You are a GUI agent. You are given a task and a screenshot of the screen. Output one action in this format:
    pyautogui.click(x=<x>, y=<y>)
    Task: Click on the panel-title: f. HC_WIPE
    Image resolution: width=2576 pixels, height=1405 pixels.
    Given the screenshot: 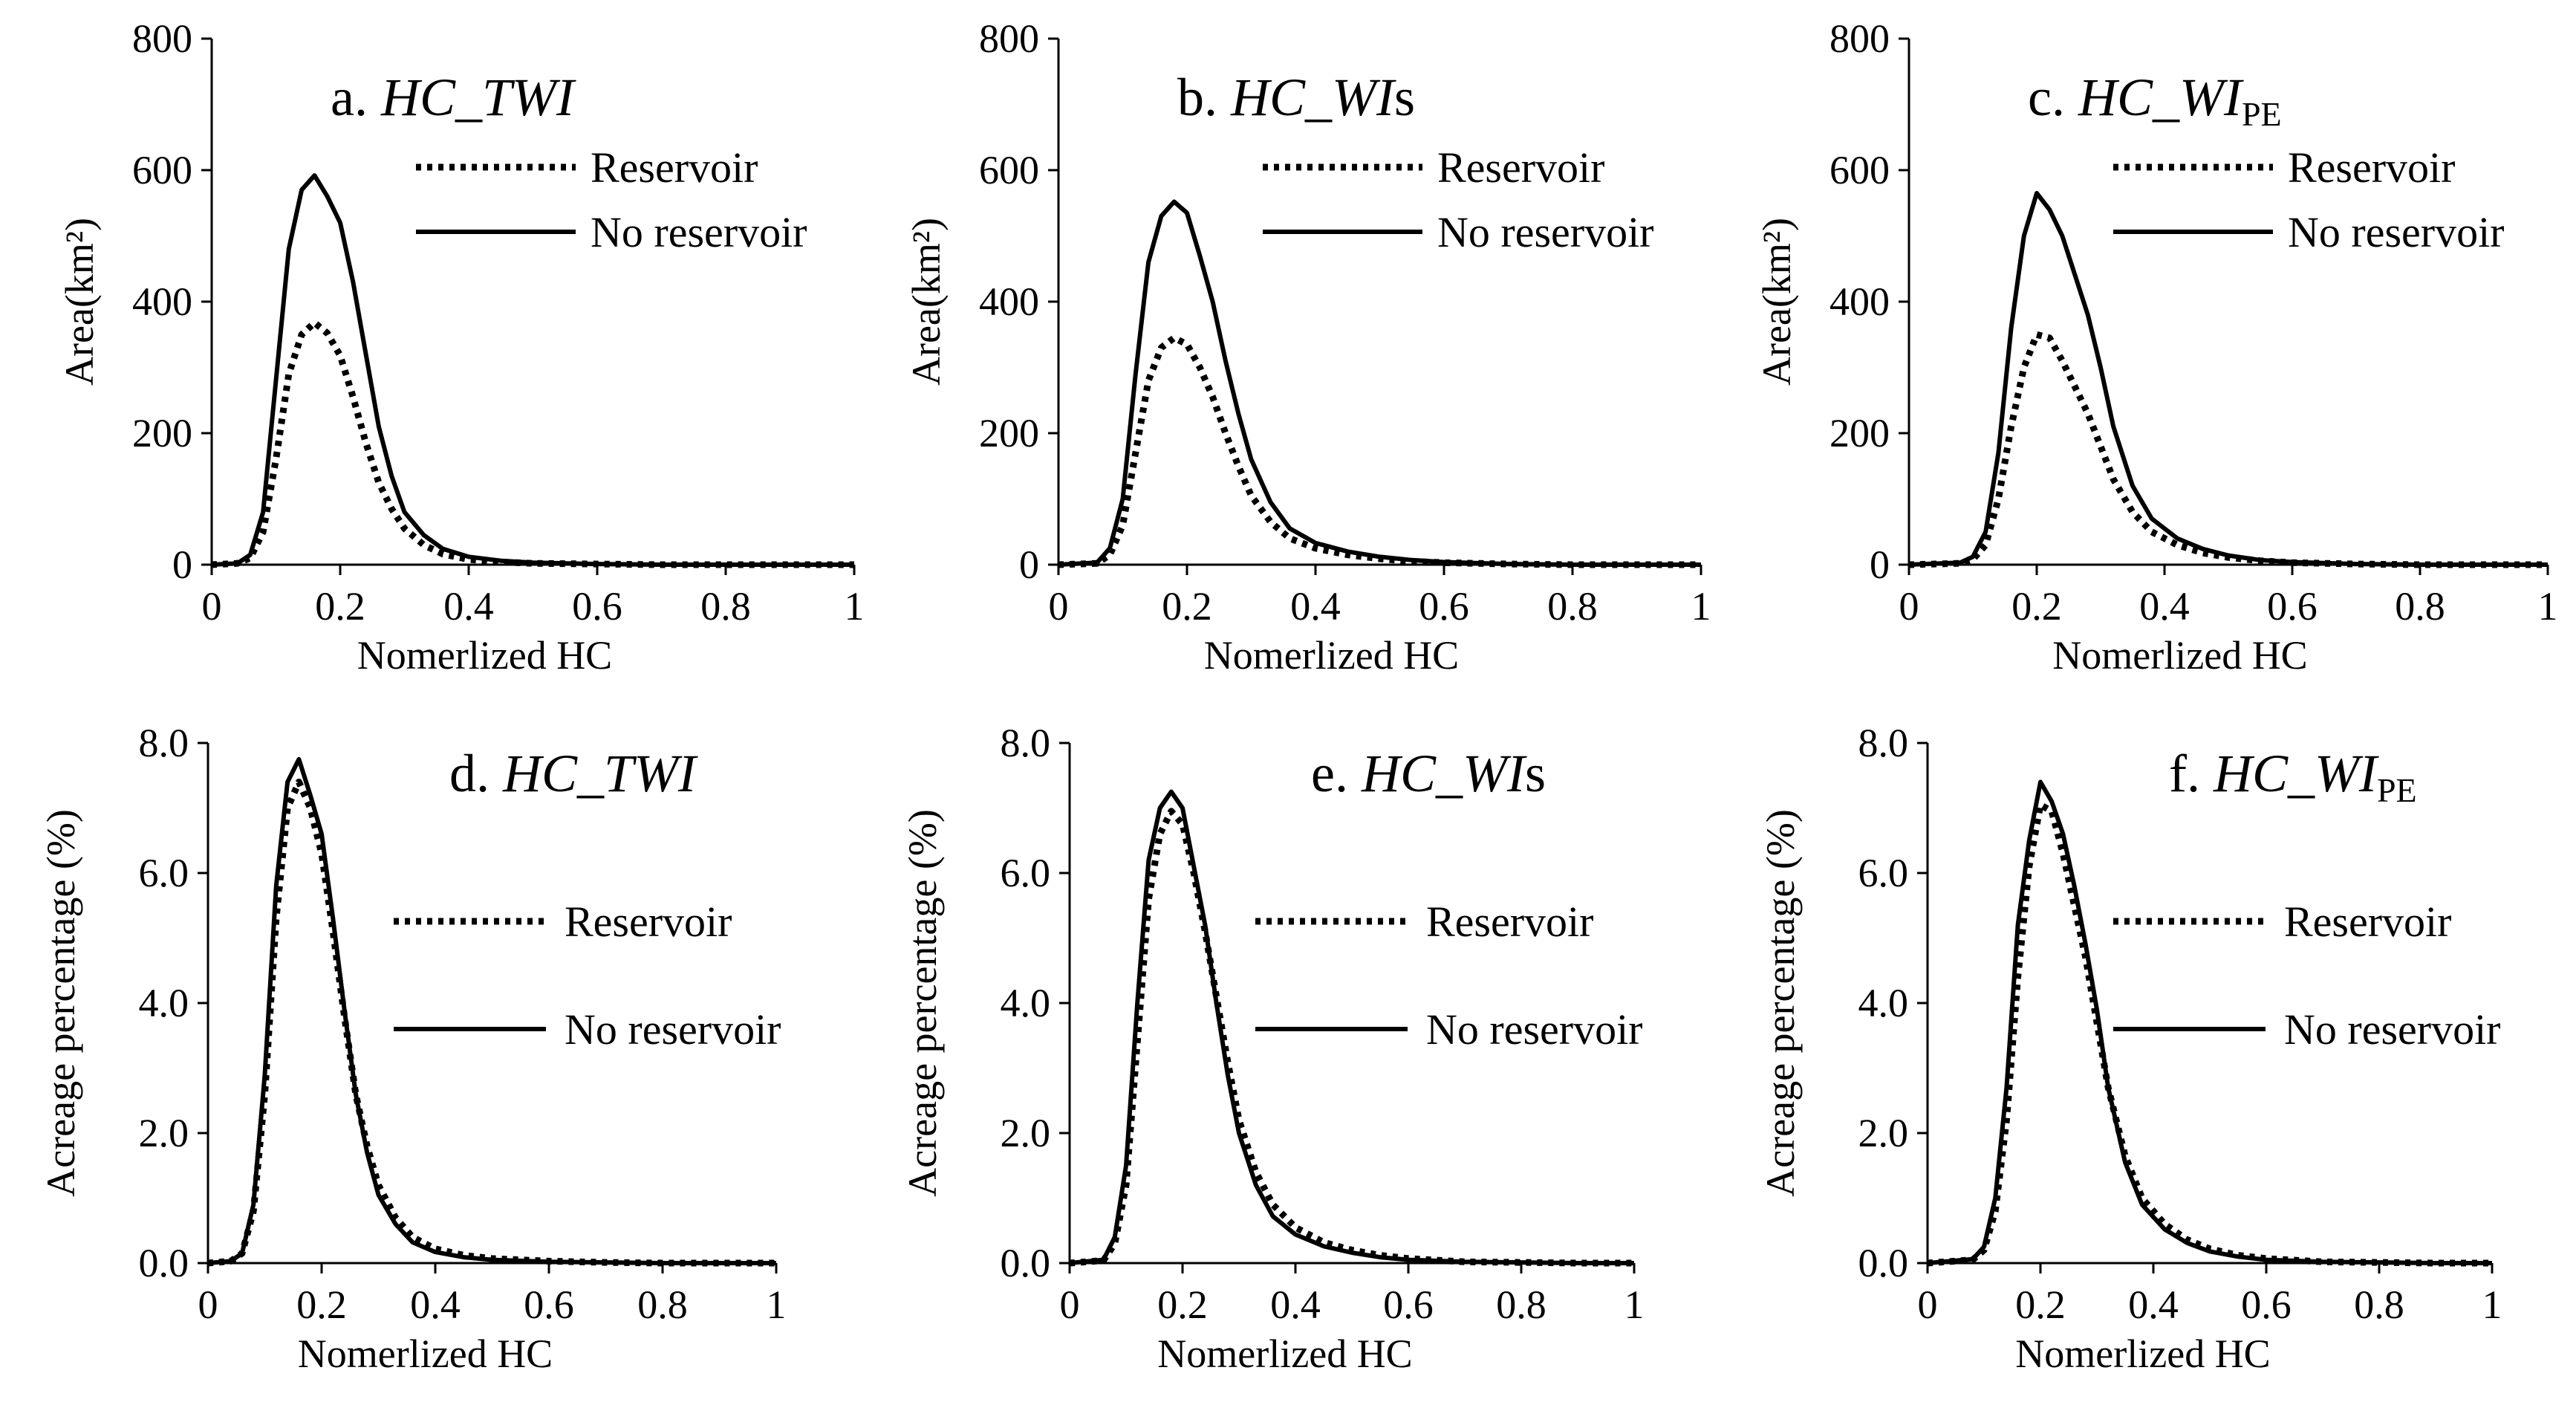 What is the action you would take?
    pyautogui.click(x=2293, y=776)
    